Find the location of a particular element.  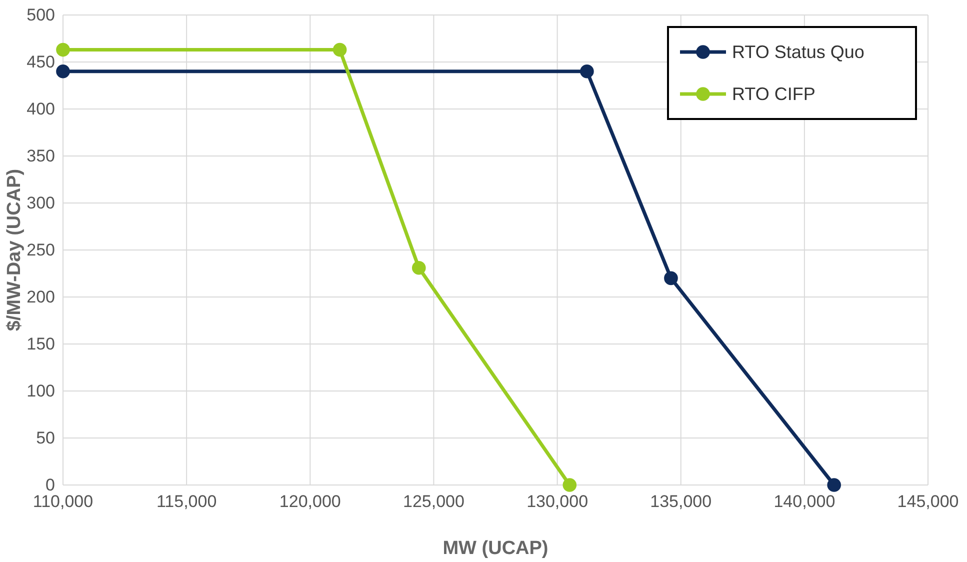

legend-label: RTO CIFP is located at coordinates (774, 94).